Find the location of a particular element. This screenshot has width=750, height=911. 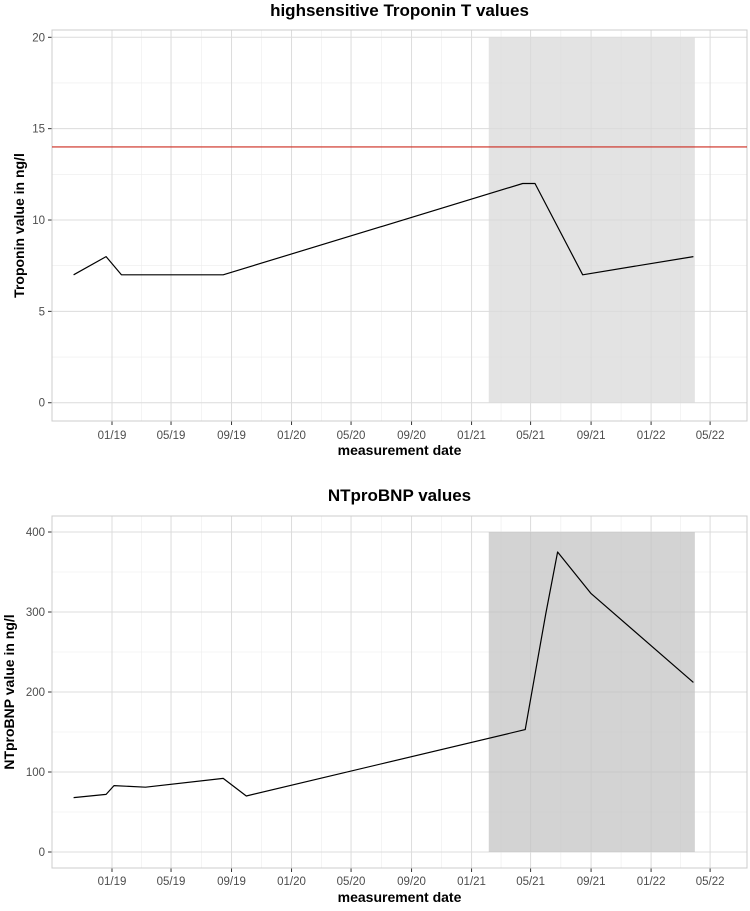

y-tick-label: 15 is located at coordinates (38, 130).